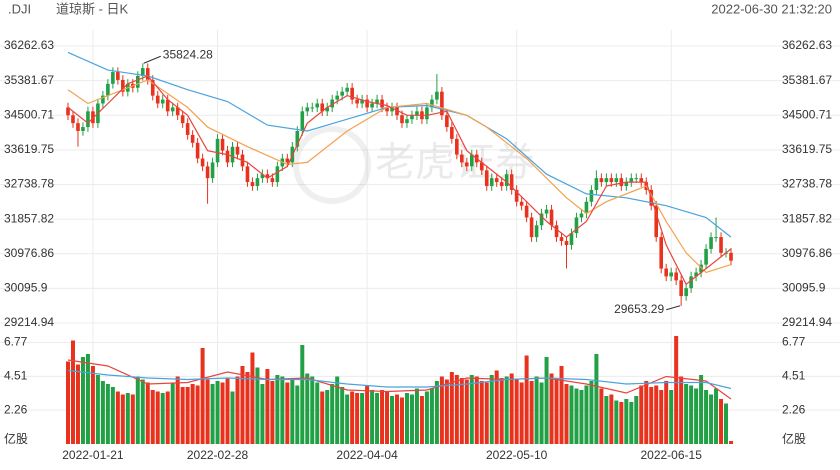  Describe the element at coordinates (16, 409) in the screenshot. I see `y-tick-label: 2.26` at that location.